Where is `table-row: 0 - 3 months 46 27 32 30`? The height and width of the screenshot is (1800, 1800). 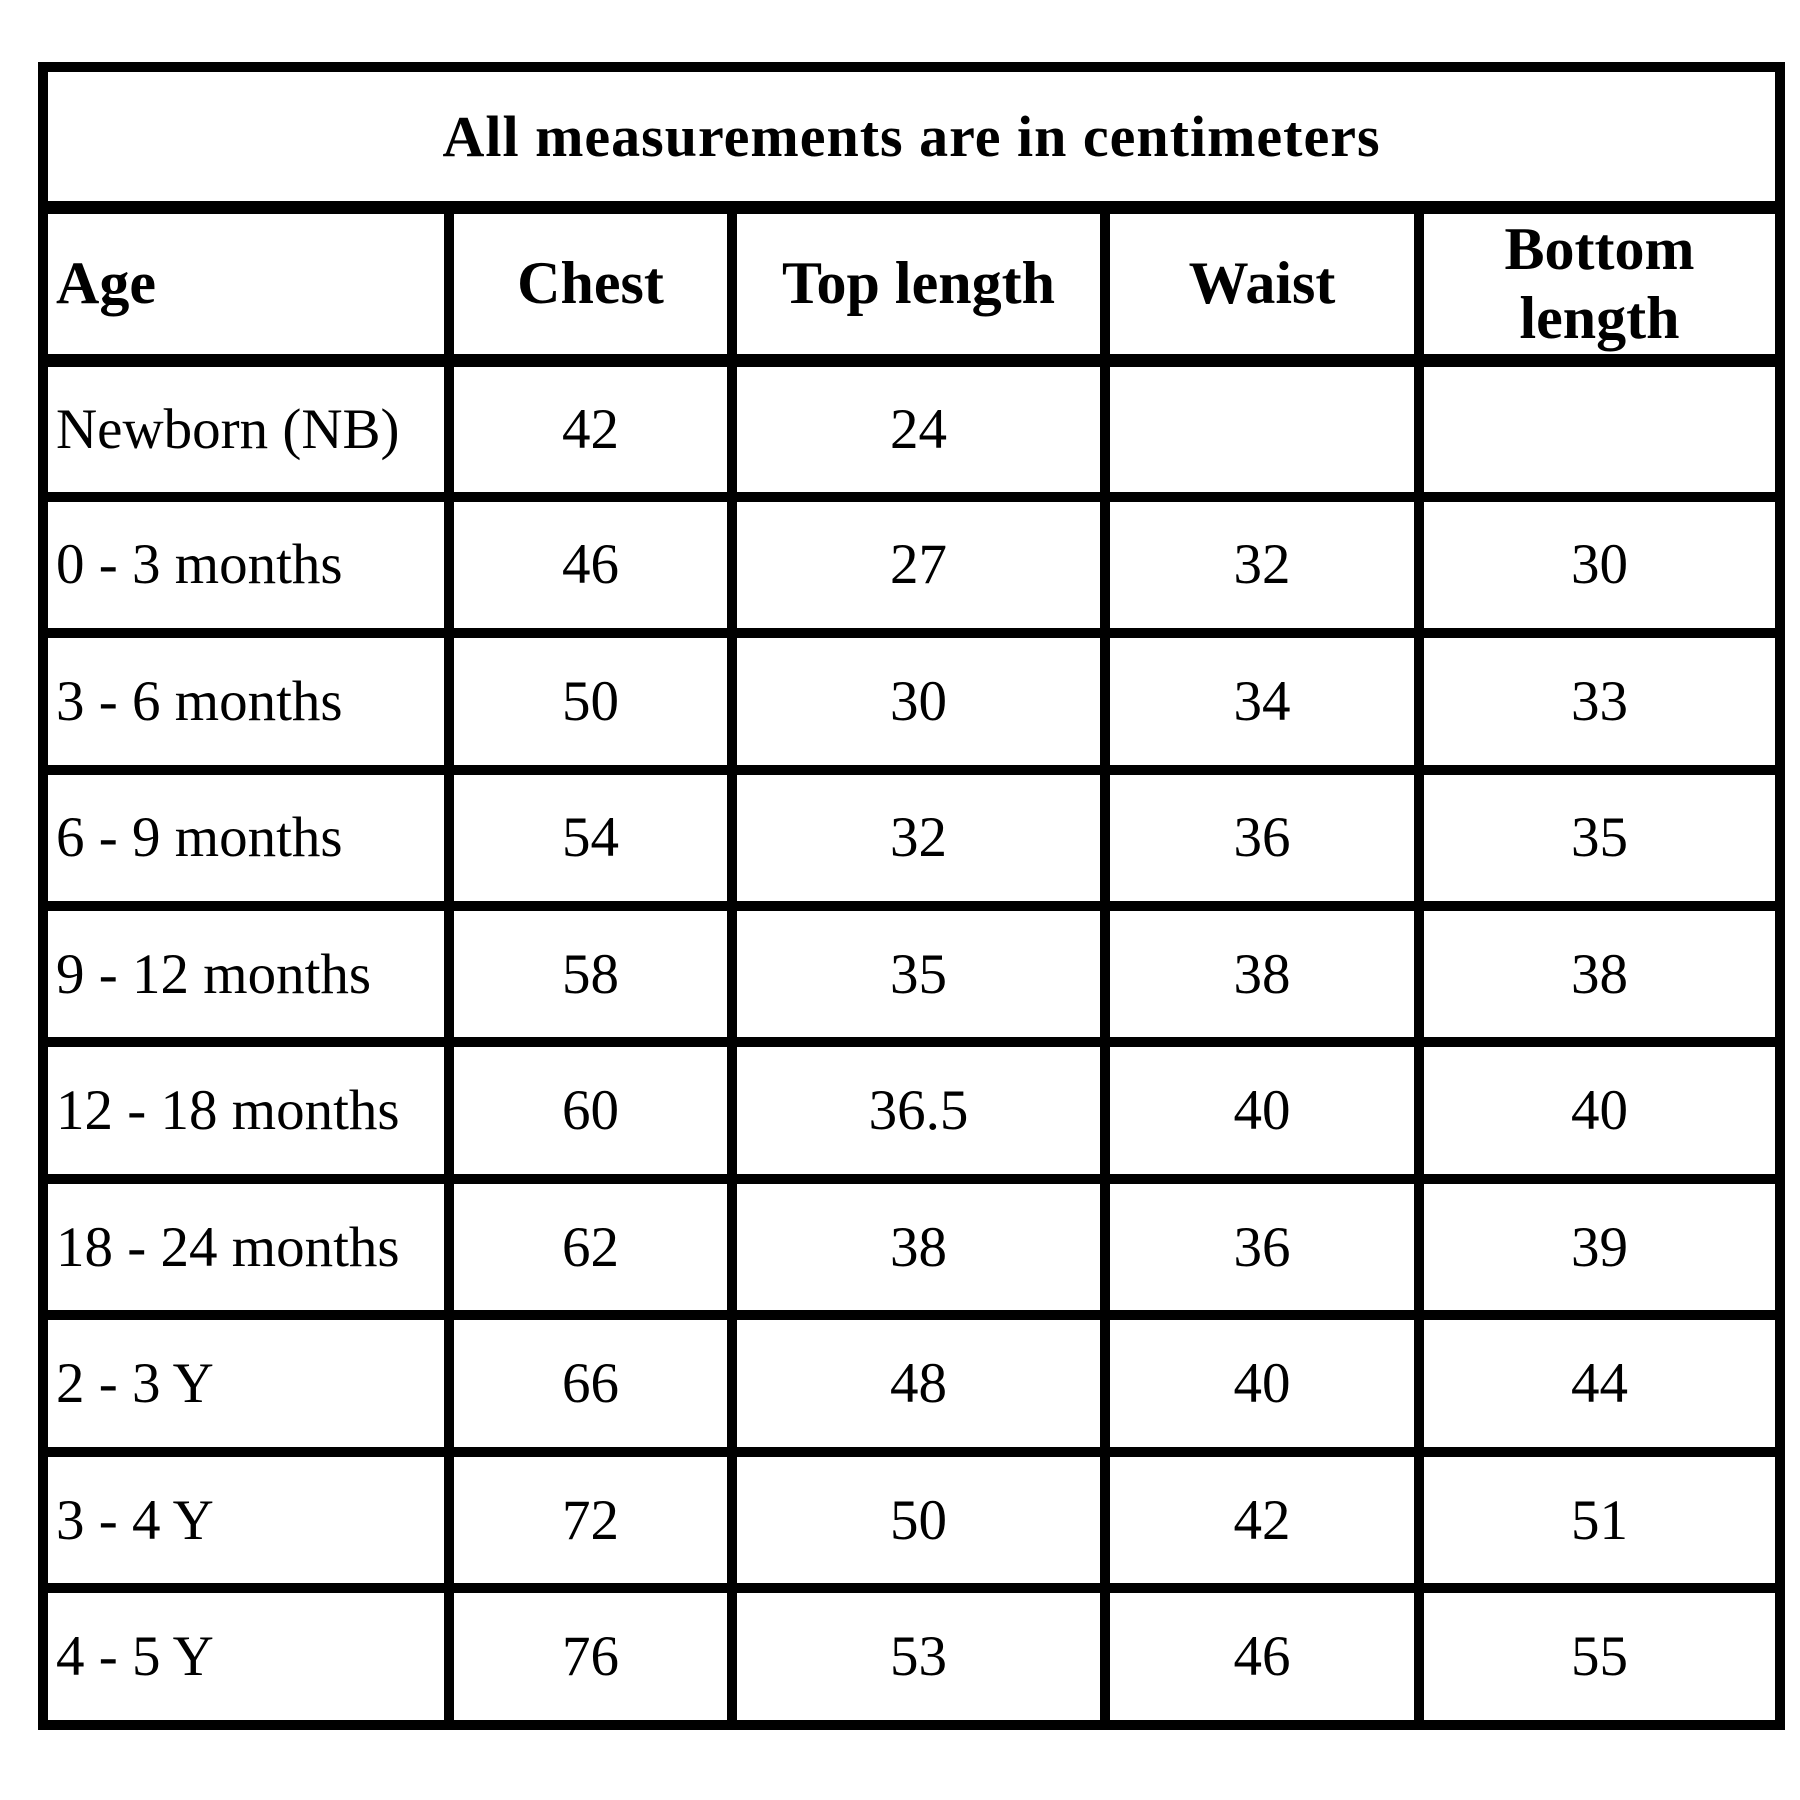 table-row: 0 - 3 months 46 27 32 30 is located at coordinates (912, 565).